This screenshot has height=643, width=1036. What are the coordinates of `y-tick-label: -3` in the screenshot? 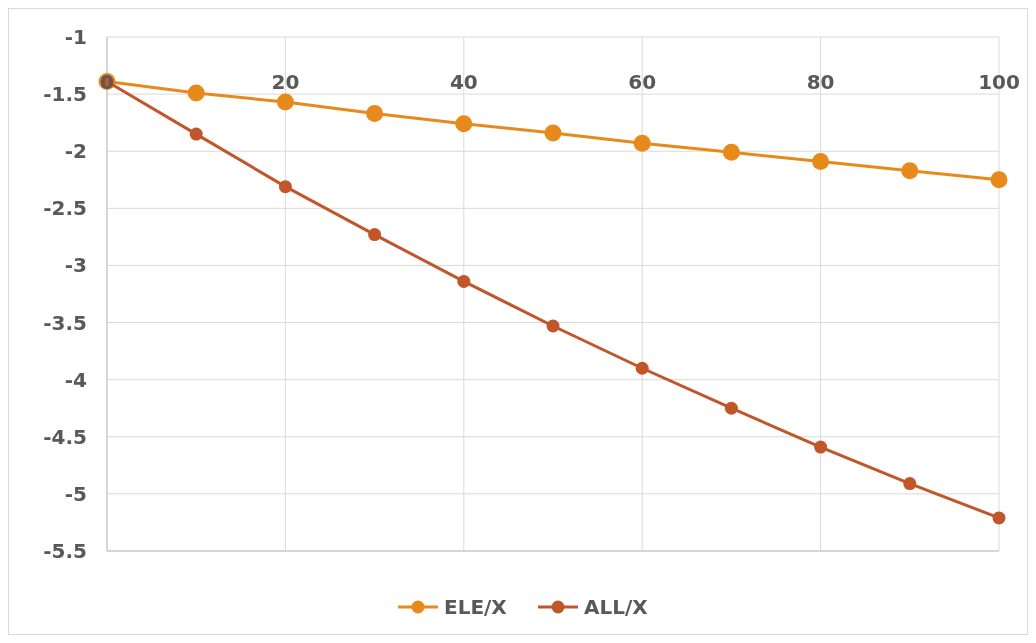 It's located at (75, 265).